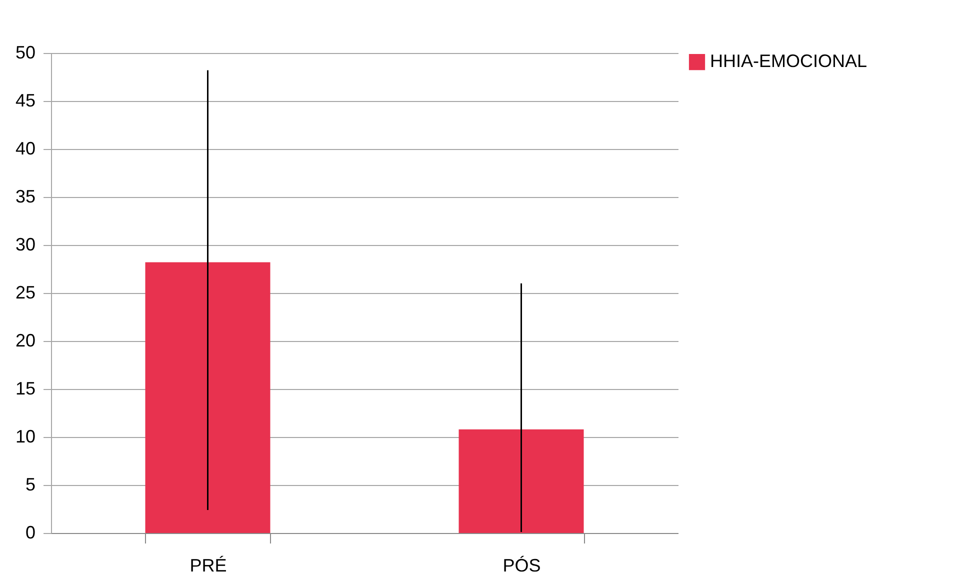 The width and height of the screenshot is (956, 586). Describe the element at coordinates (25, 388) in the screenshot. I see `y-tick-label: 15` at that location.